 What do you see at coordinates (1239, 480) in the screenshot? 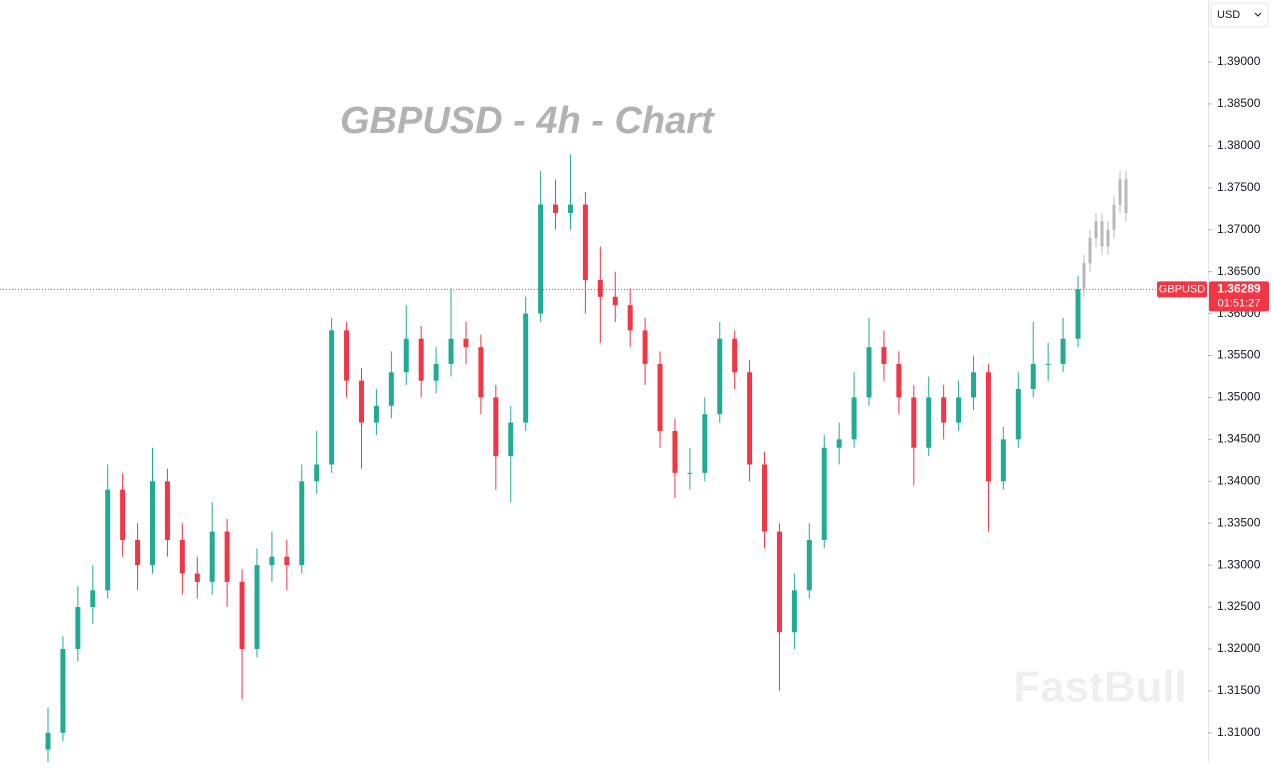
I see `y-tick-label: 1.34000` at bounding box center [1239, 480].